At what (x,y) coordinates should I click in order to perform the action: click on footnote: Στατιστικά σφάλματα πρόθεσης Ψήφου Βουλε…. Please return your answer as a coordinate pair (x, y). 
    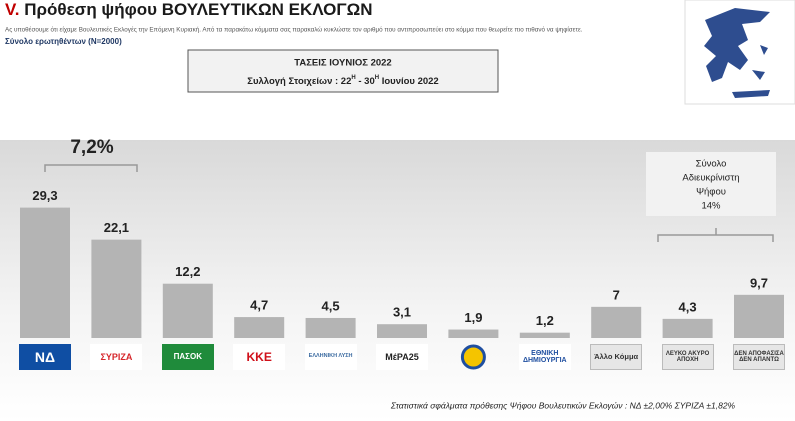
    Looking at the image, I should click on (563, 405).